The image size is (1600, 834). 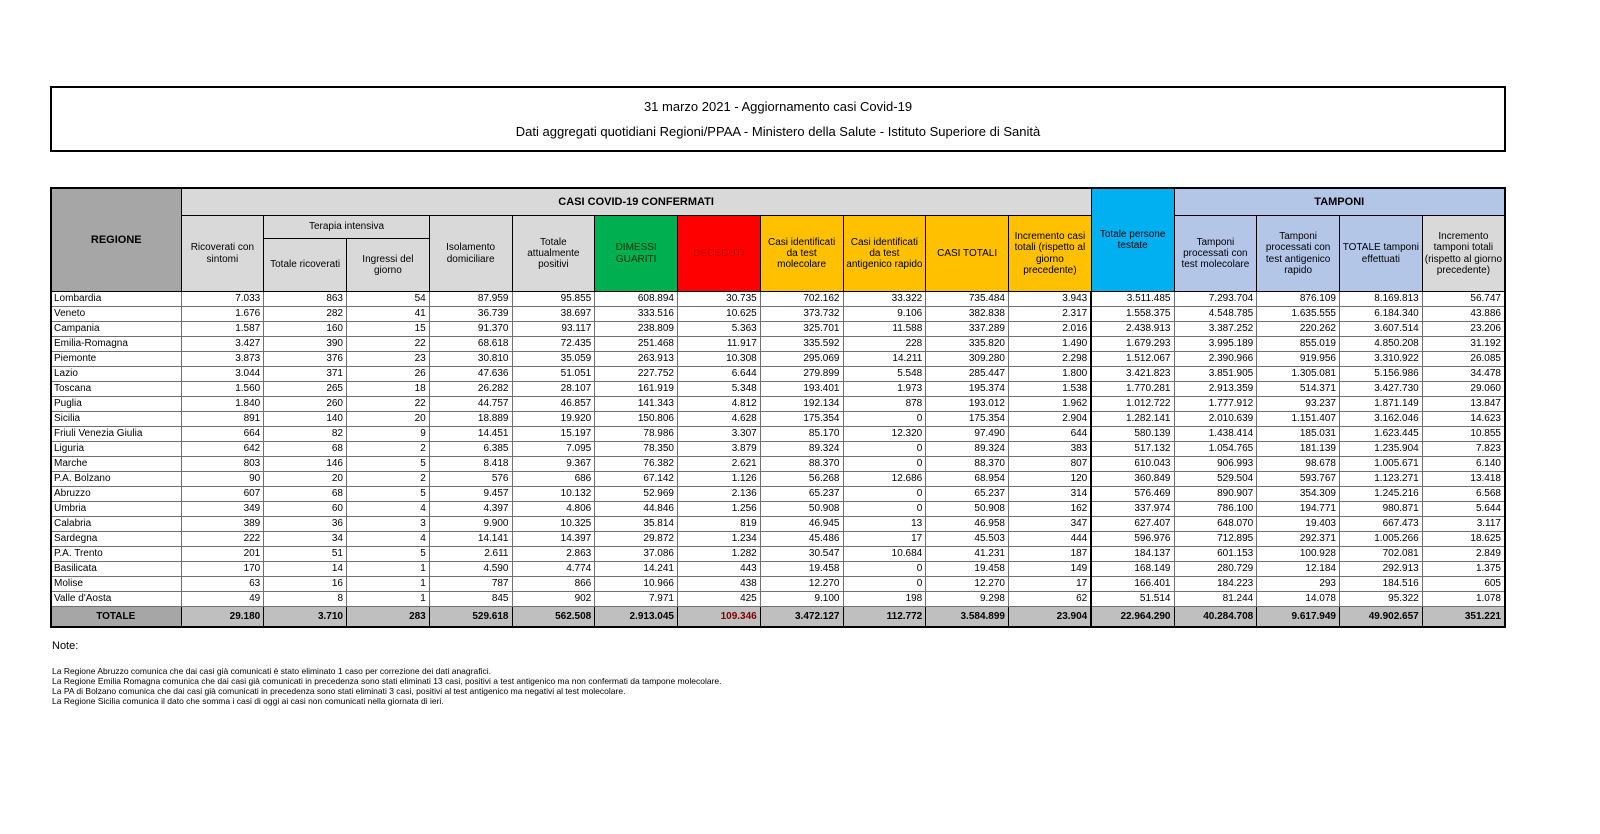 I want to click on value-cell: 2.298, so click(x=1050, y=359).